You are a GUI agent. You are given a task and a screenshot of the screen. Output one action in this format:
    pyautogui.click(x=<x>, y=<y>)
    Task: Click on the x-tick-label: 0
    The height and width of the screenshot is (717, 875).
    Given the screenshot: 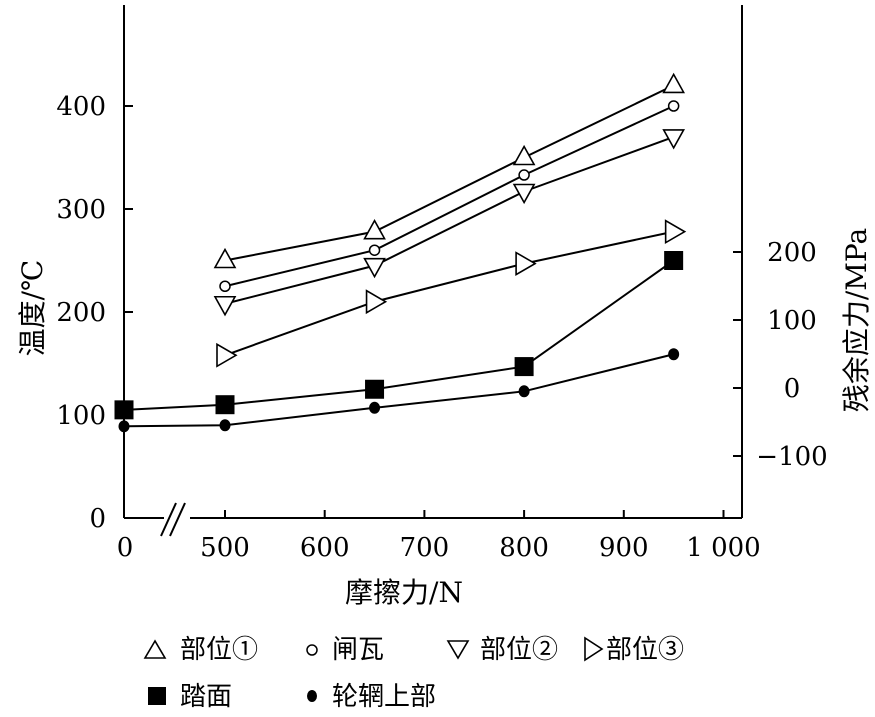 What is the action you would take?
    pyautogui.click(x=125, y=548)
    